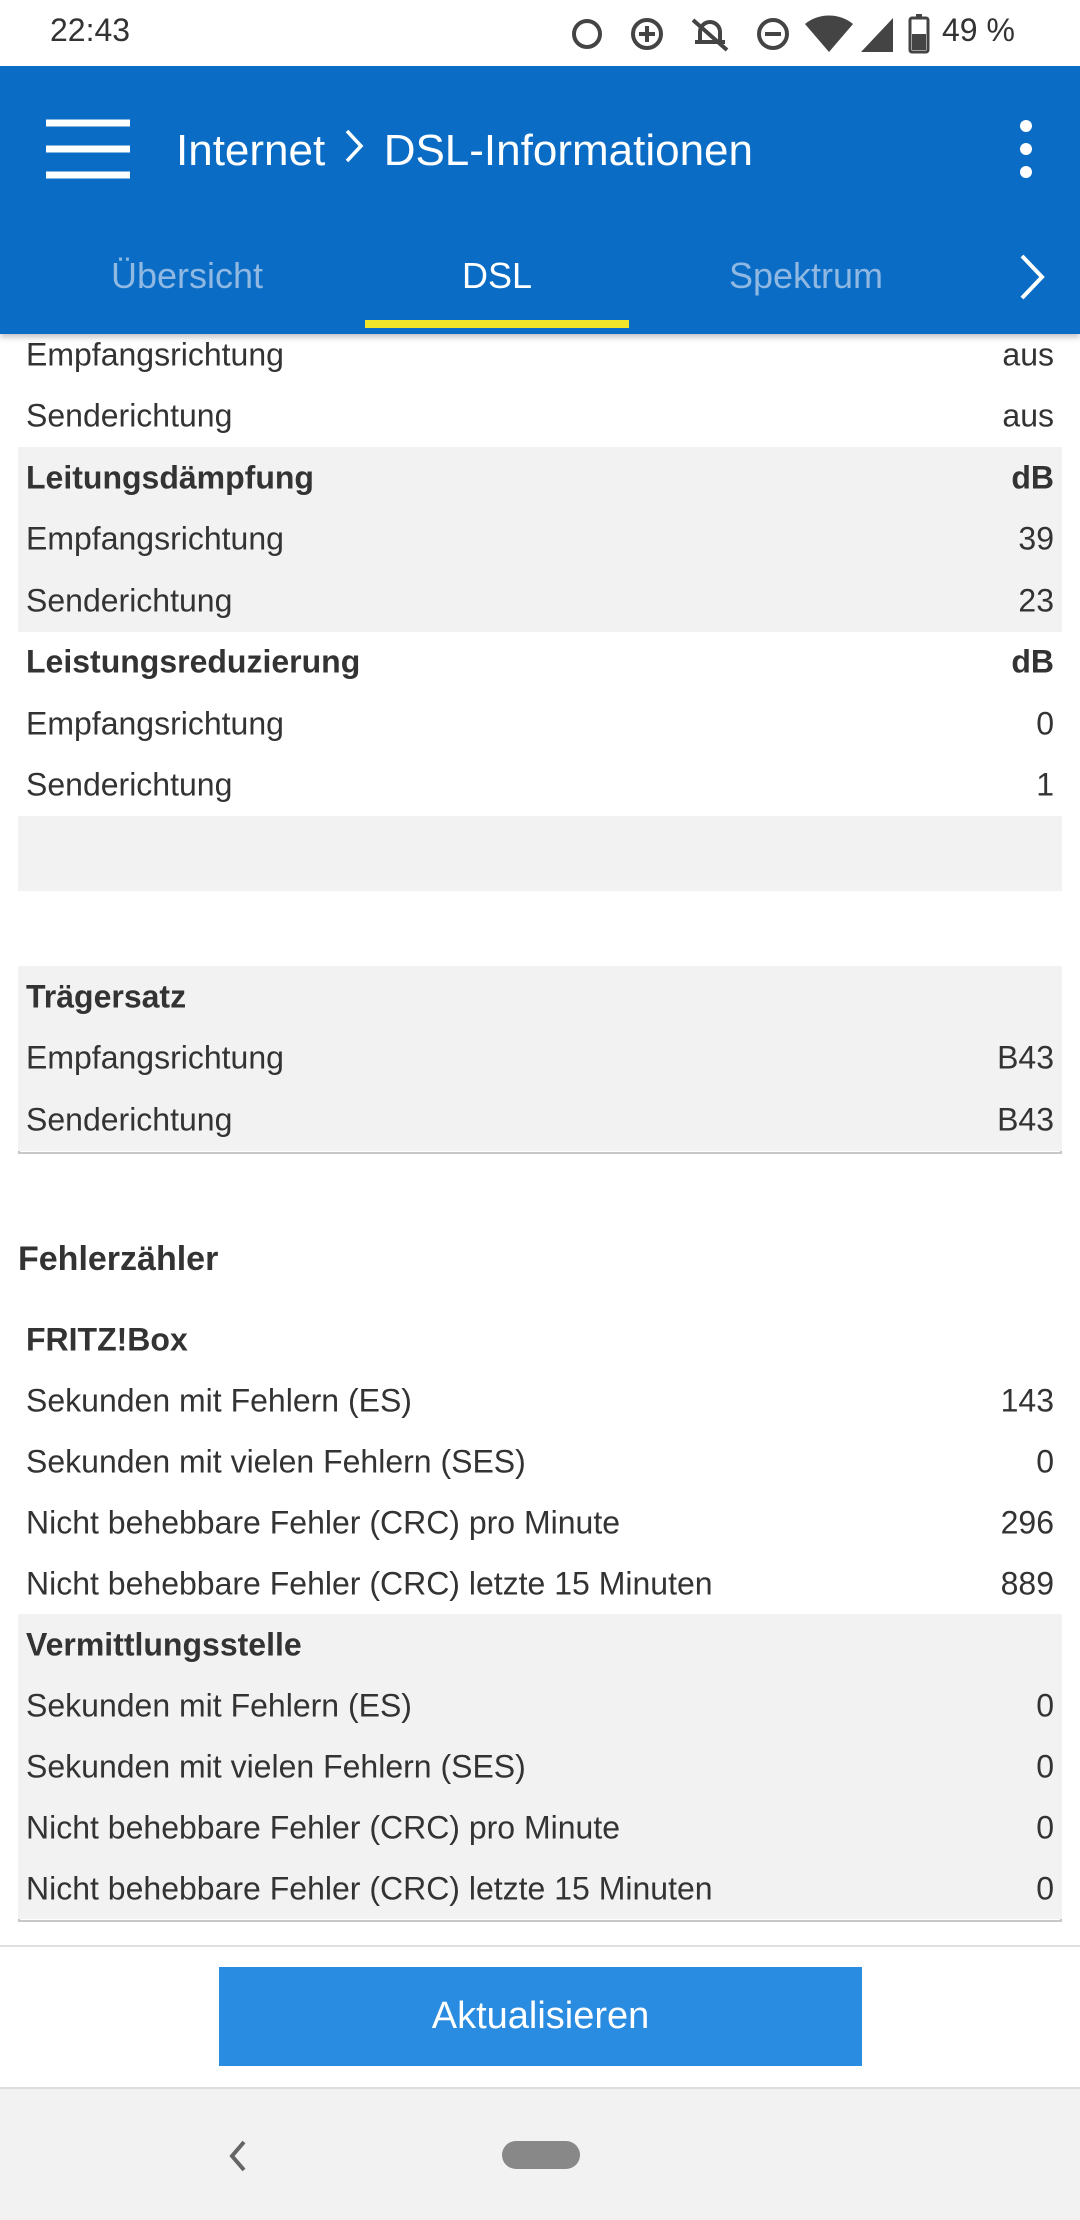 This screenshot has width=1080, height=2220. What do you see at coordinates (497, 324) in the screenshot?
I see `tab-indicator` at bounding box center [497, 324].